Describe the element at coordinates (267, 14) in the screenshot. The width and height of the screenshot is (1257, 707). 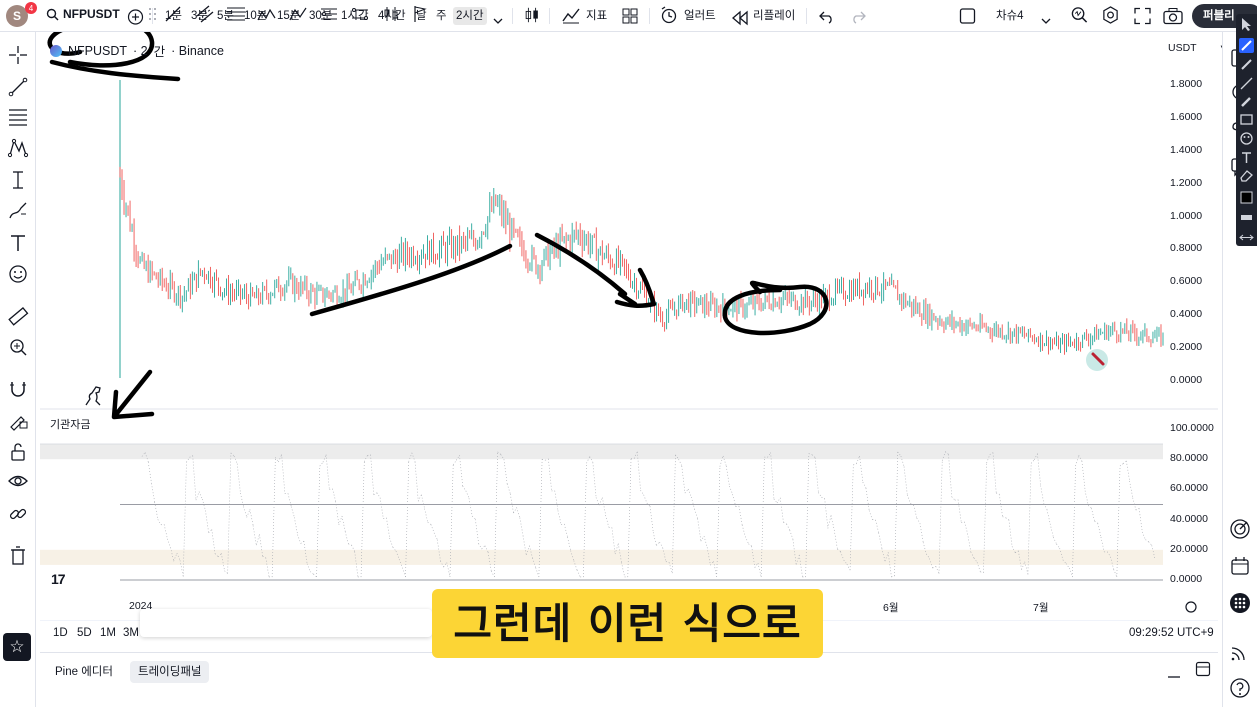
I see `ft-xabcd-icon` at that location.